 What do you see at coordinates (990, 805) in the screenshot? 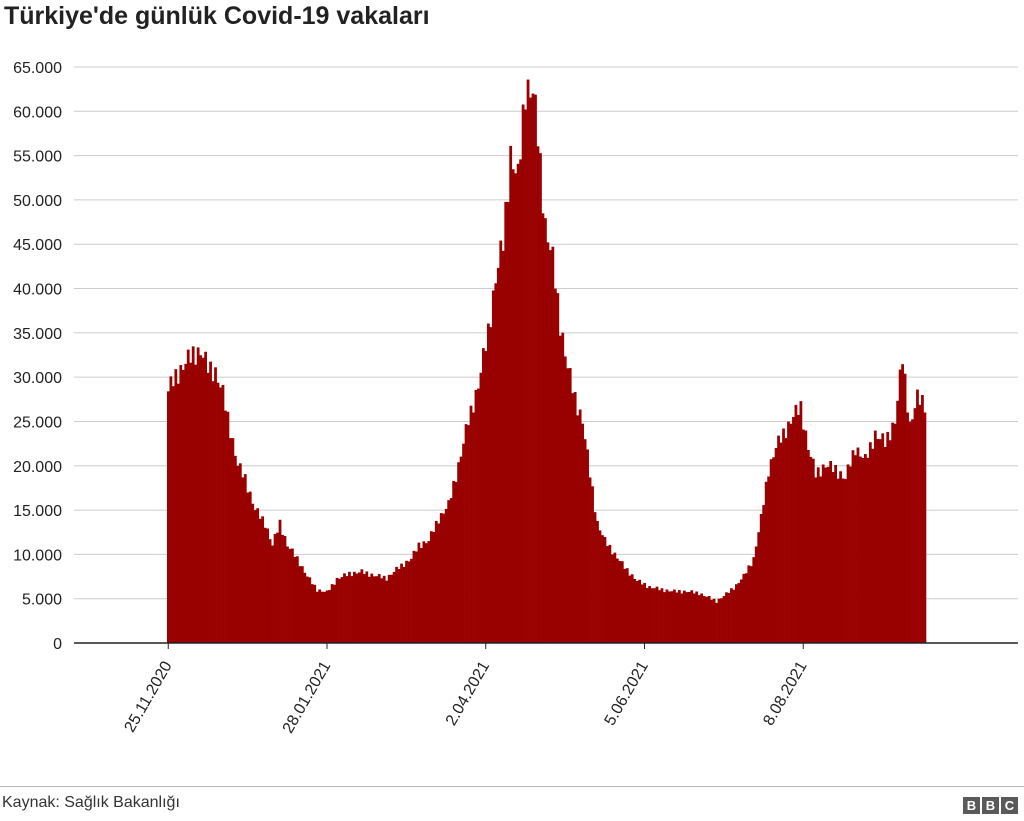
I see `bbc-logo-letter: B` at bounding box center [990, 805].